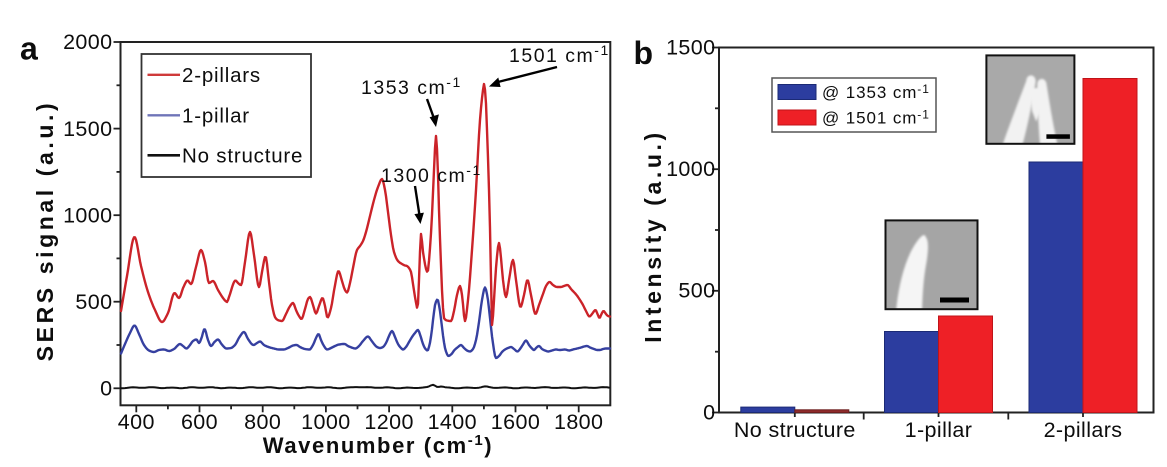 This screenshot has width=1167, height=467. What do you see at coordinates (199, 422) in the screenshot?
I see `svg-text: 600` at bounding box center [199, 422].